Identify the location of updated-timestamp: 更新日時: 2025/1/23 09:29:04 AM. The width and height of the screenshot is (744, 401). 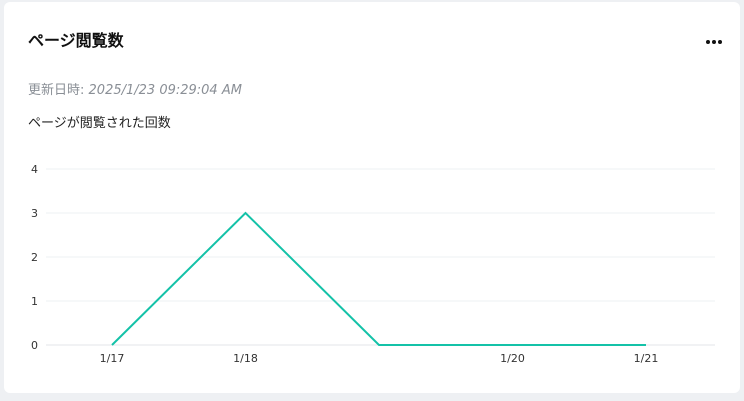
(135, 91).